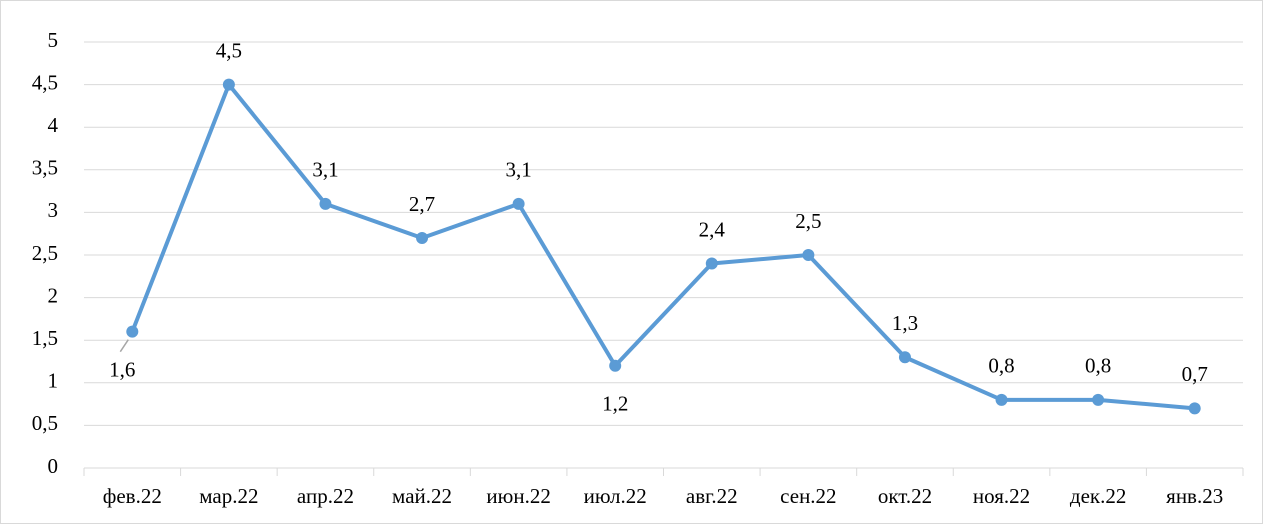 The width and height of the screenshot is (1263, 524). What do you see at coordinates (1098, 496) in the screenshot?
I see `x-tick-label: дек.22` at bounding box center [1098, 496].